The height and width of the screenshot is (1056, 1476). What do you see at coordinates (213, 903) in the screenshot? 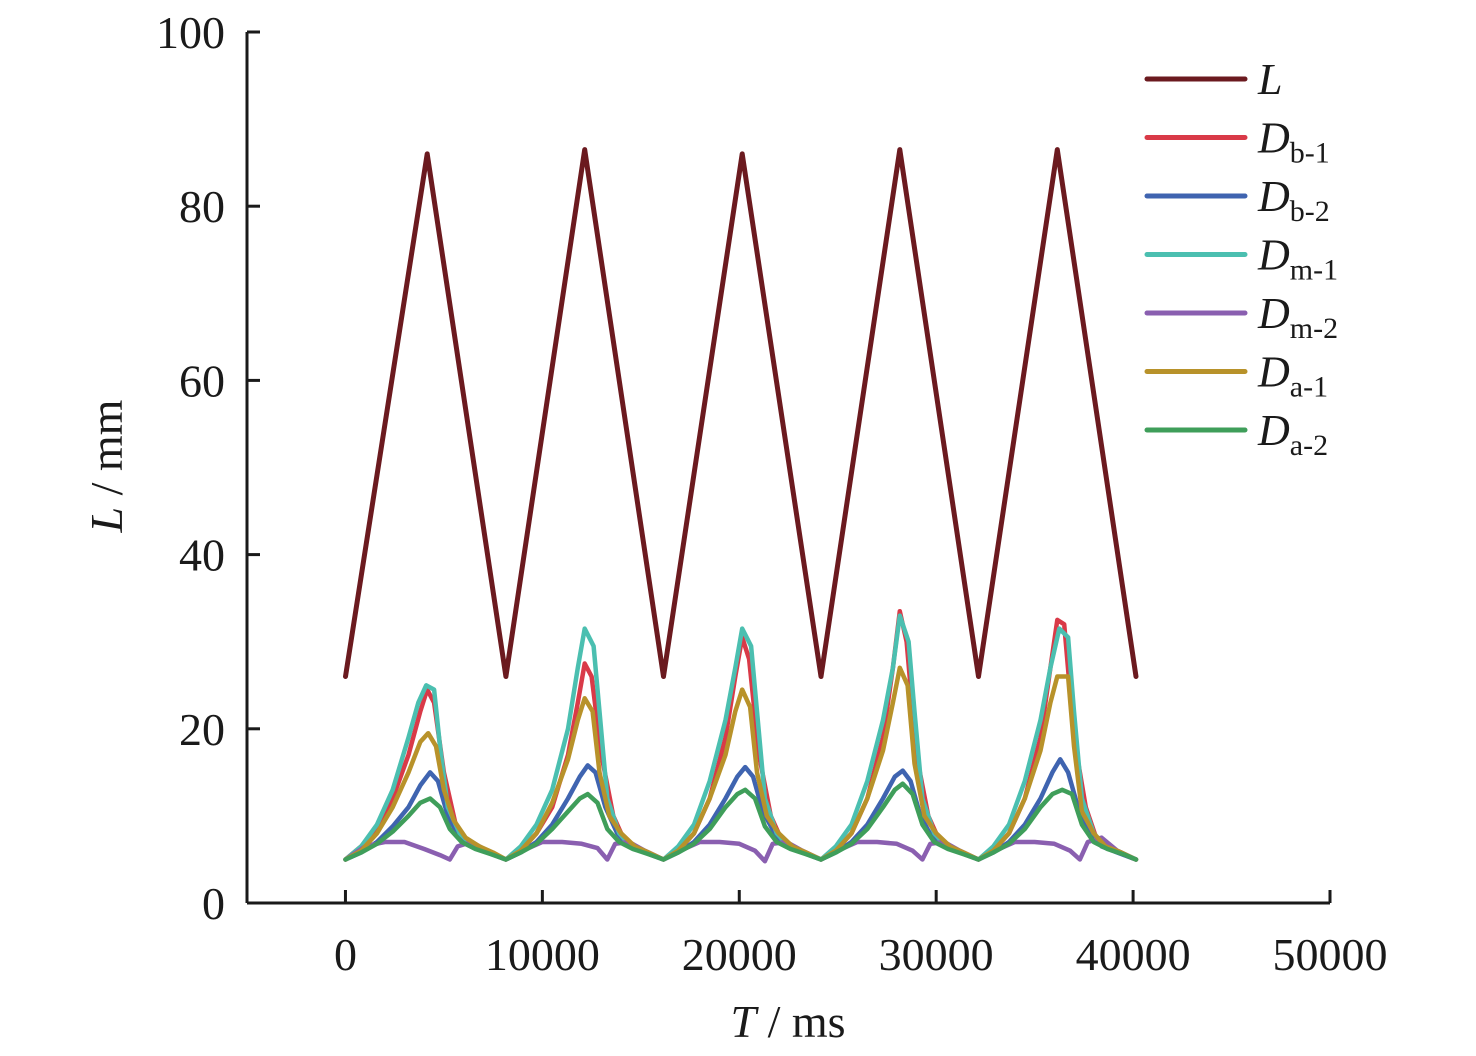
I see `y-tick-label: 0` at bounding box center [213, 903].